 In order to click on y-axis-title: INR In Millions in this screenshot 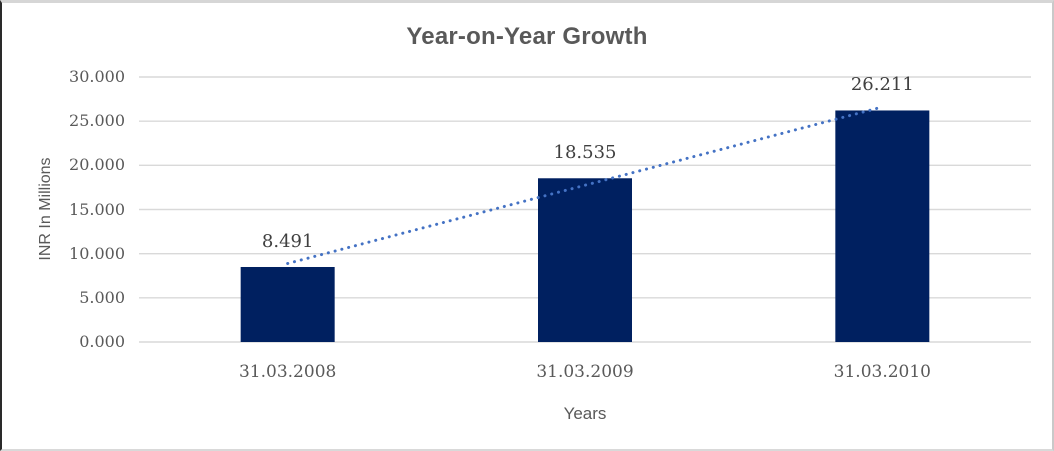, I will do `click(45, 209)`.